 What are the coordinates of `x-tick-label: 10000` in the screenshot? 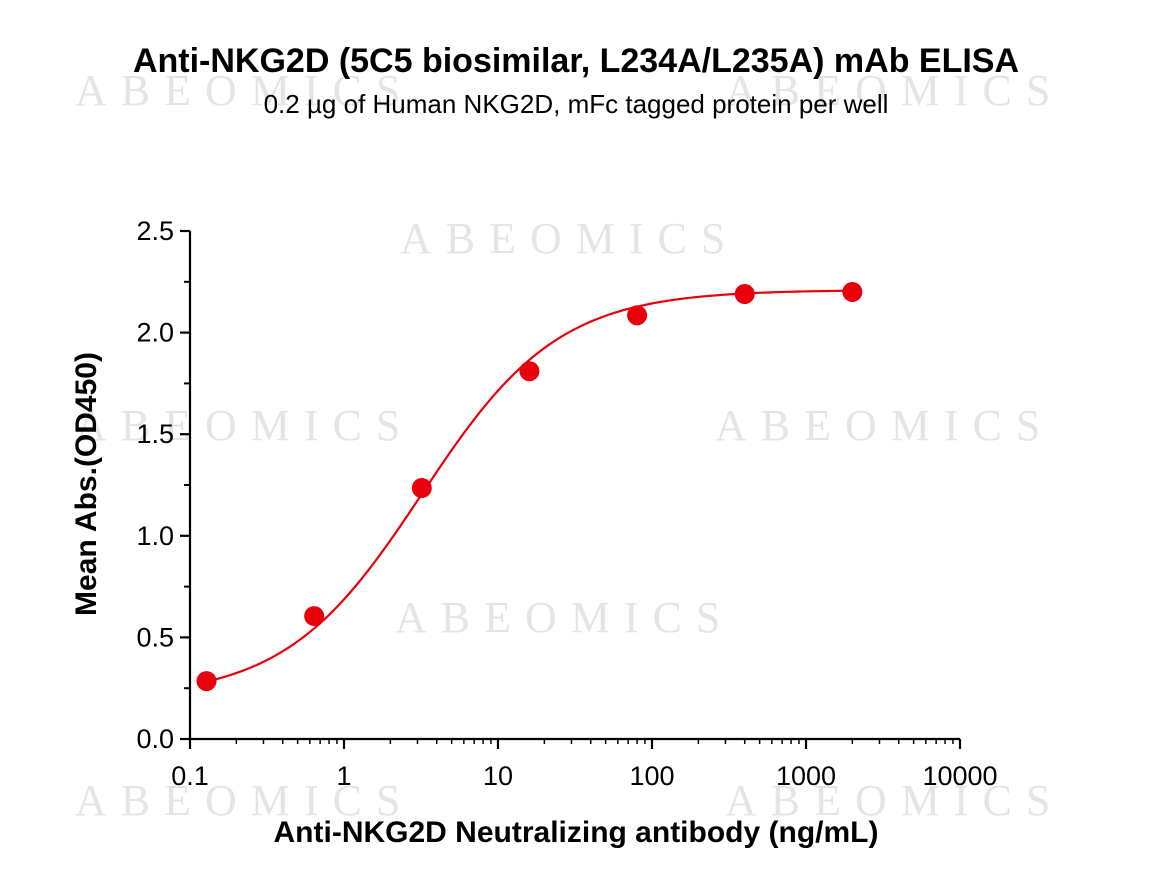 It's located at (959, 776).